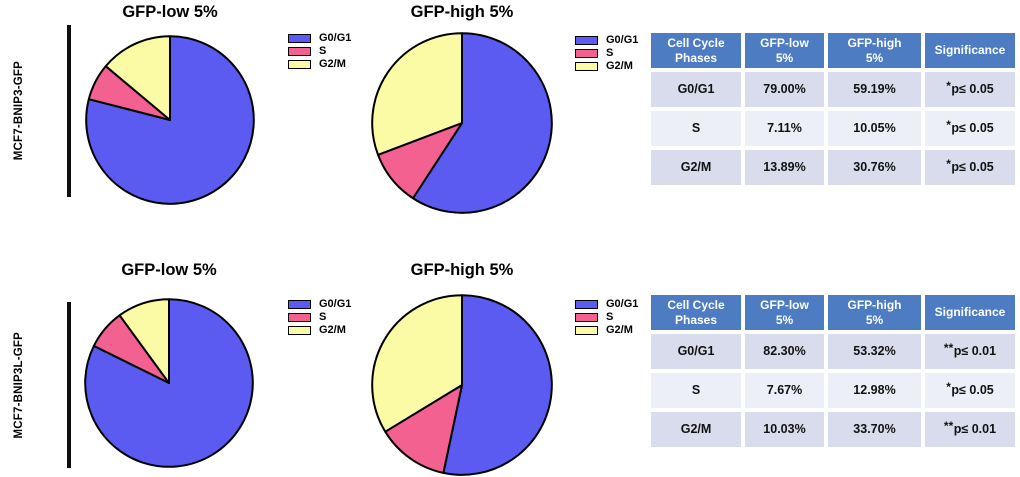  Describe the element at coordinates (874, 167) in the screenshot. I see `table-cell-gfp-high: 30.76%` at that location.